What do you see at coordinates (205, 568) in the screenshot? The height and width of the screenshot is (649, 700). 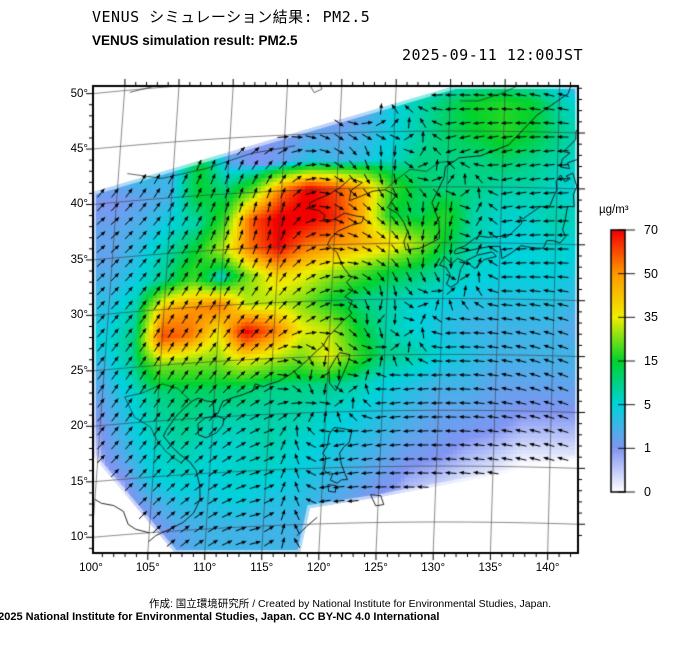 I see `lon-tick-label: 110°` at bounding box center [205, 568].